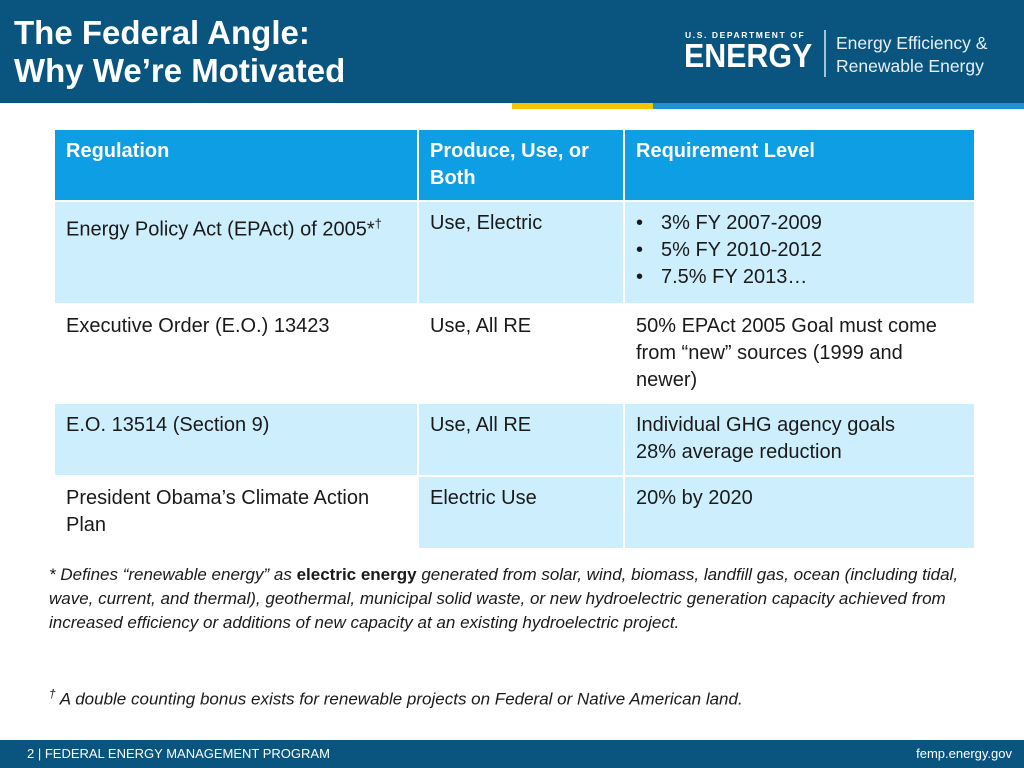 The width and height of the screenshot is (1024, 768). Describe the element at coordinates (912, 43) in the screenshot. I see `logo-office-line-1: Energy Efficiency &` at that location.